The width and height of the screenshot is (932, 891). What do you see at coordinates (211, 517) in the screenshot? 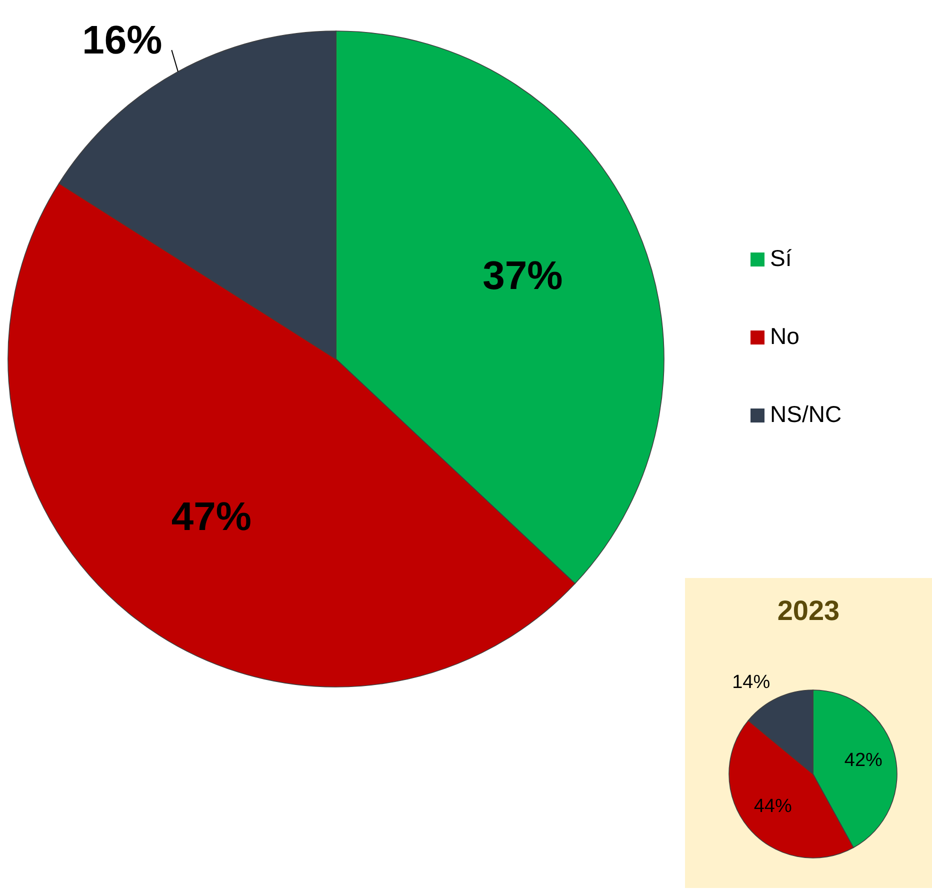
I see `data-label: 47%` at bounding box center [211, 517].